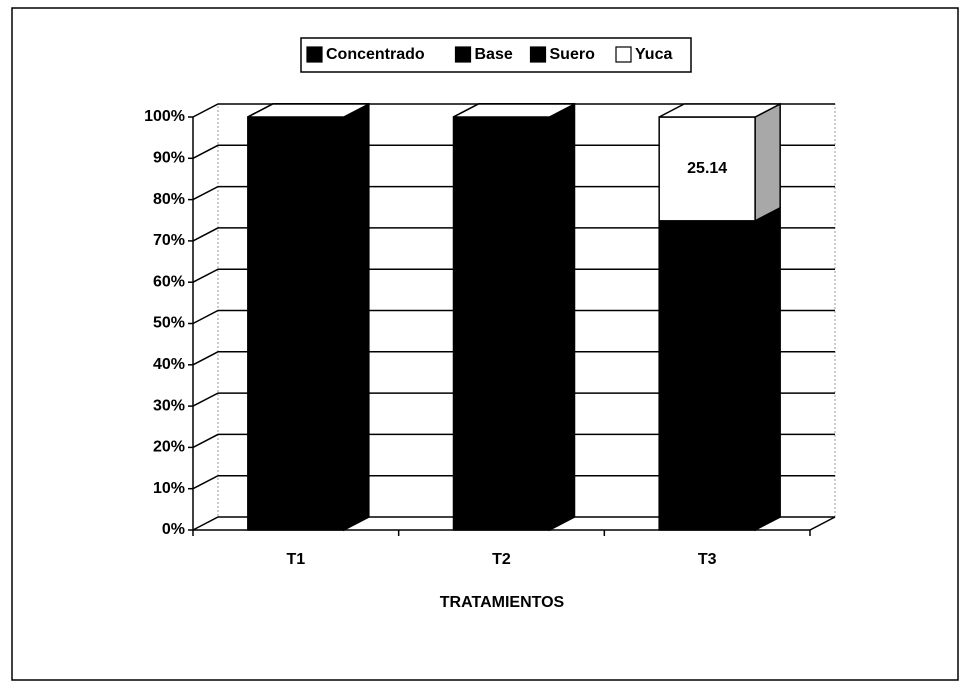 This screenshot has width=968, height=688. What do you see at coordinates (707, 168) in the screenshot?
I see `data-label: 25.14` at bounding box center [707, 168].